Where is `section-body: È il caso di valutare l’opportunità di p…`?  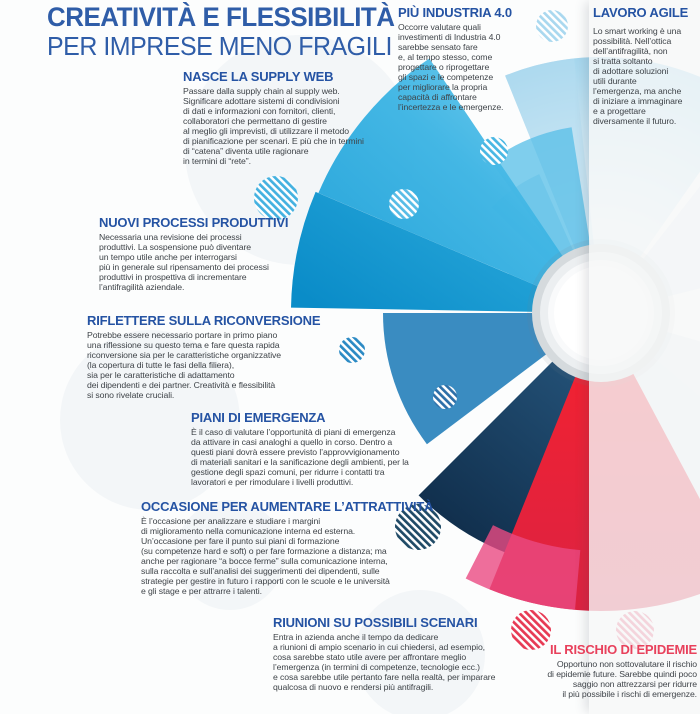
section-body: È il caso di valutare l’opportunità di p… is located at coordinates (300, 457).